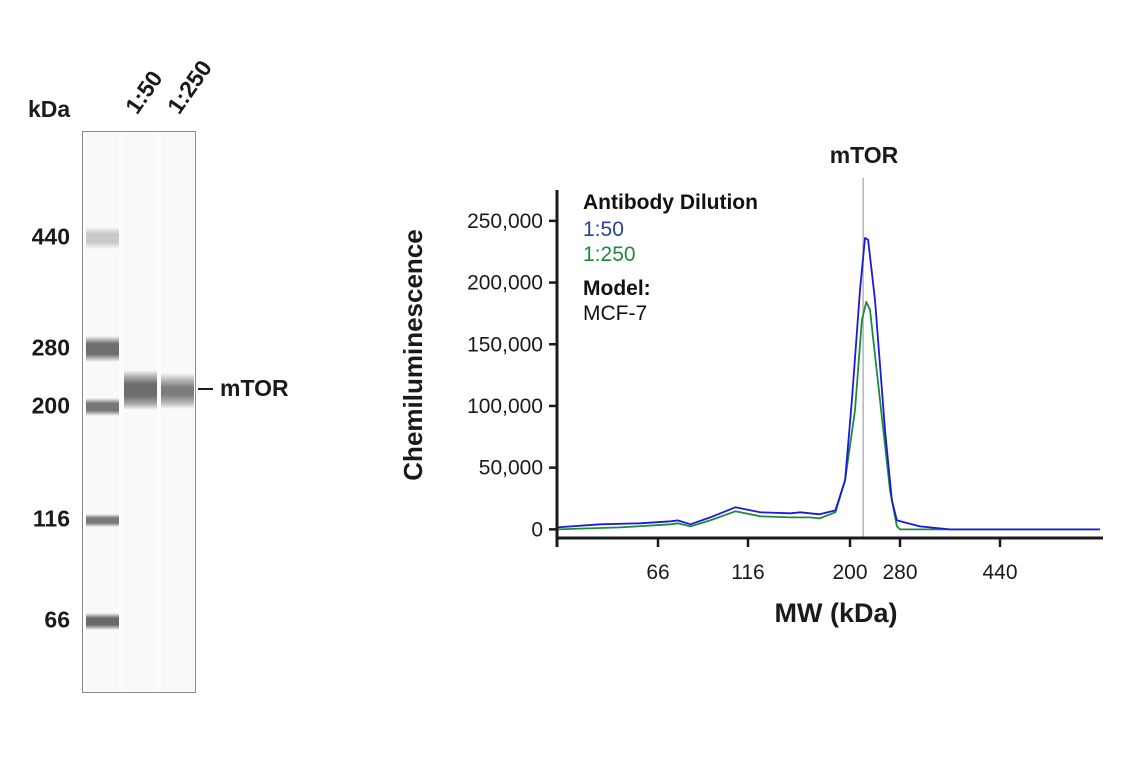 The image size is (1141, 768). I want to click on x-tick-label: 200, so click(849, 572).